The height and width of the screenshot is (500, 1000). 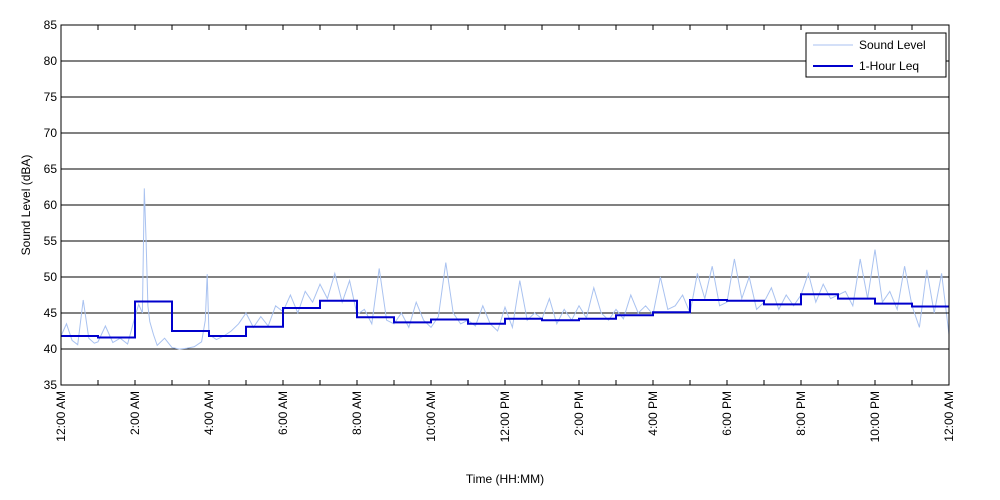 I want to click on legend-label-1-hour-leq: 1-Hour Leq, so click(x=889, y=66).